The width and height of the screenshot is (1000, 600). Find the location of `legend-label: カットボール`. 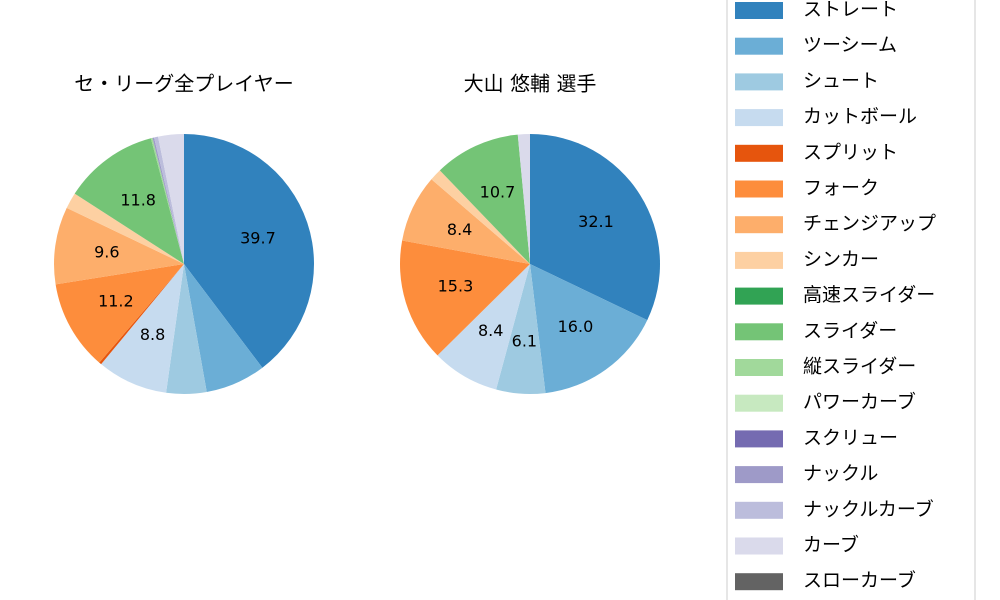

legend-label: カットボール is located at coordinates (860, 117).